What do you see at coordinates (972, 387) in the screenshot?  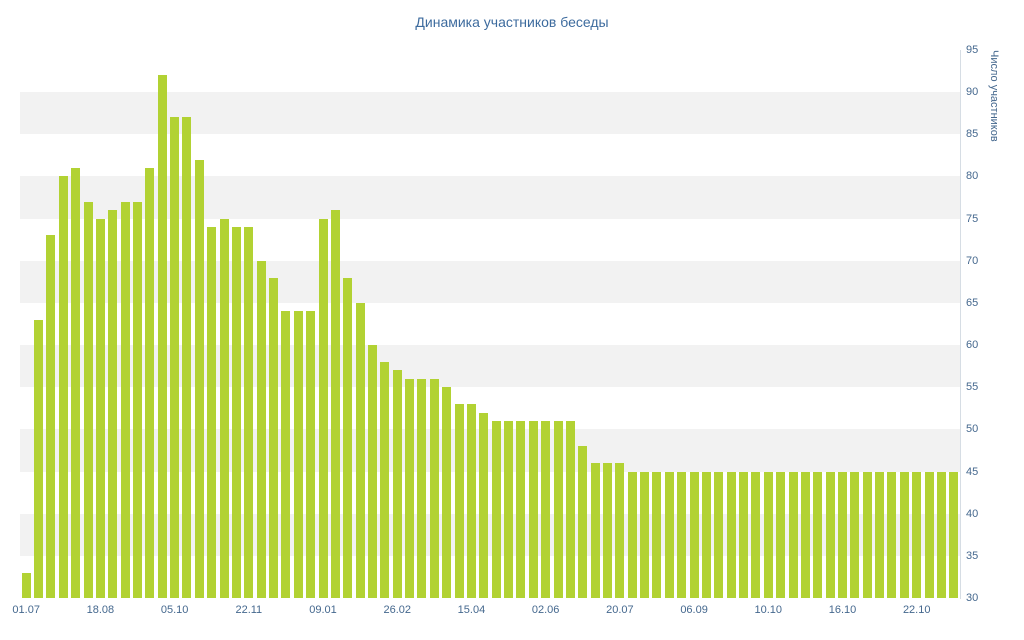 I see `y-tick-label: 55` at bounding box center [972, 387].